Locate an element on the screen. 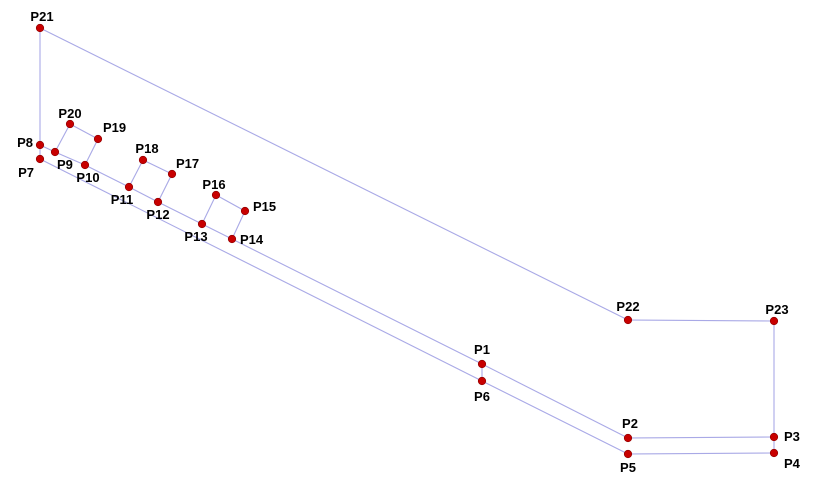 The height and width of the screenshot is (480, 821). point-p15 is located at coordinates (245, 211).